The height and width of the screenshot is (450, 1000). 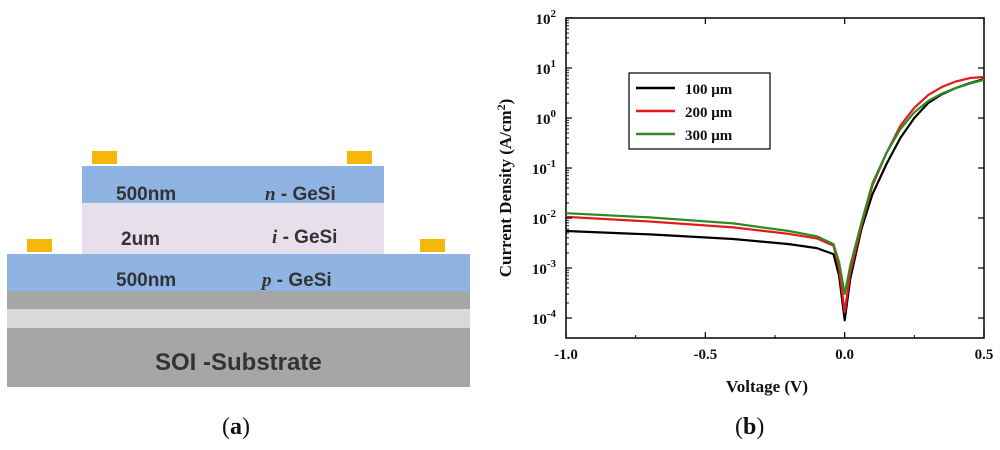 I want to click on caption-a: (a), so click(x=236, y=427).